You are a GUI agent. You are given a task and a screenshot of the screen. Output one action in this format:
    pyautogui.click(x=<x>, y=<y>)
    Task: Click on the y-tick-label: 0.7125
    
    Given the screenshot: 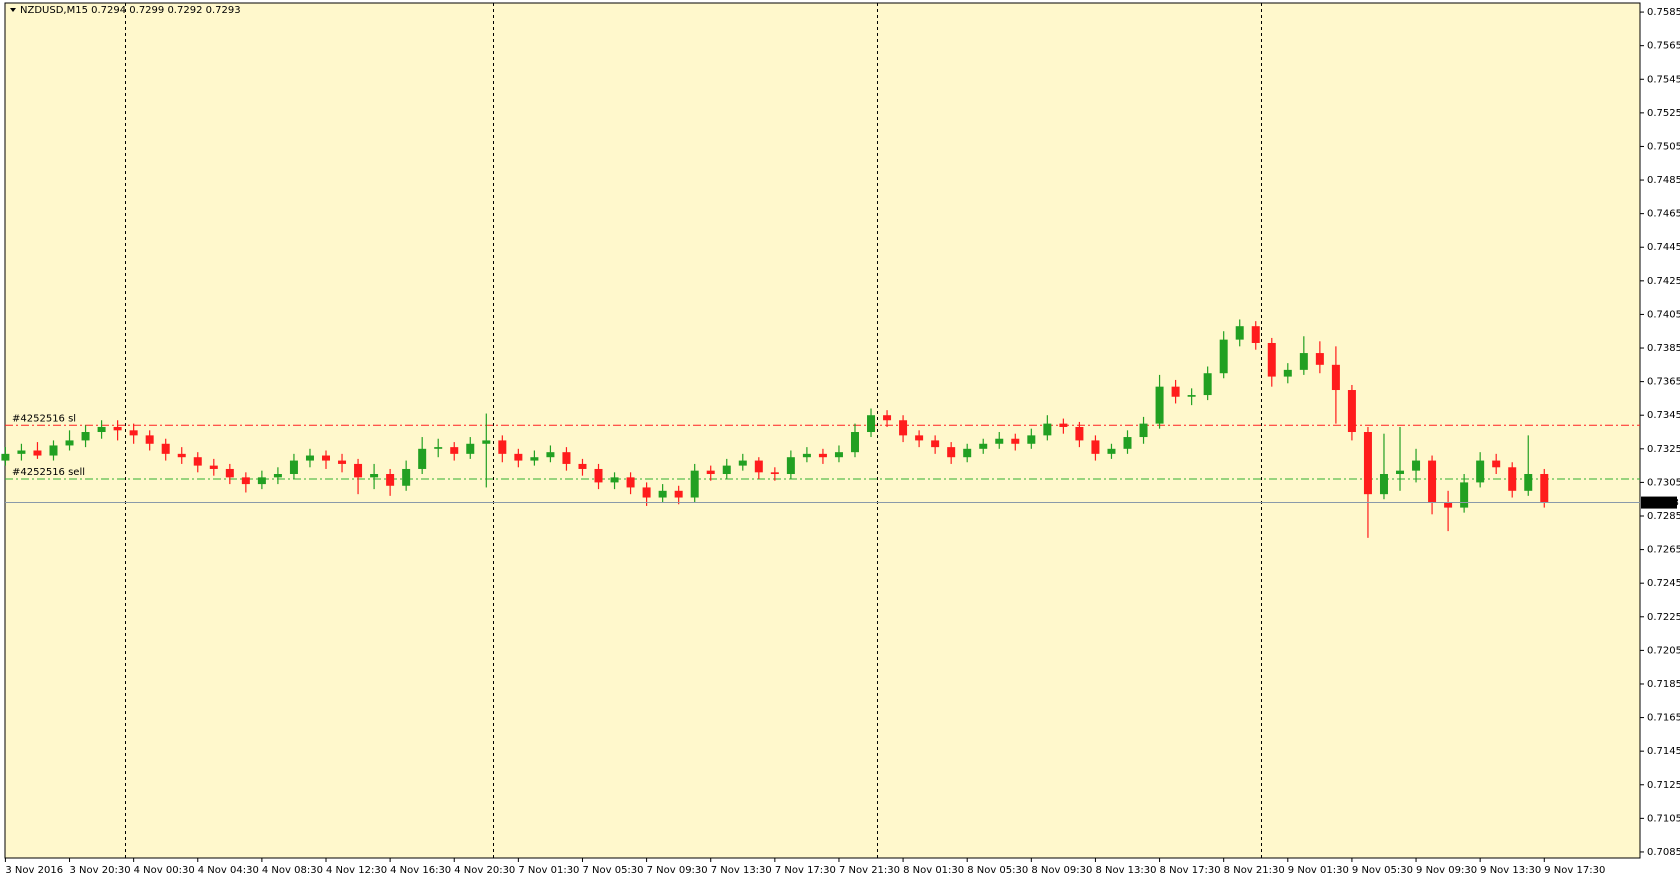 What is the action you would take?
    pyautogui.click(x=1663, y=785)
    